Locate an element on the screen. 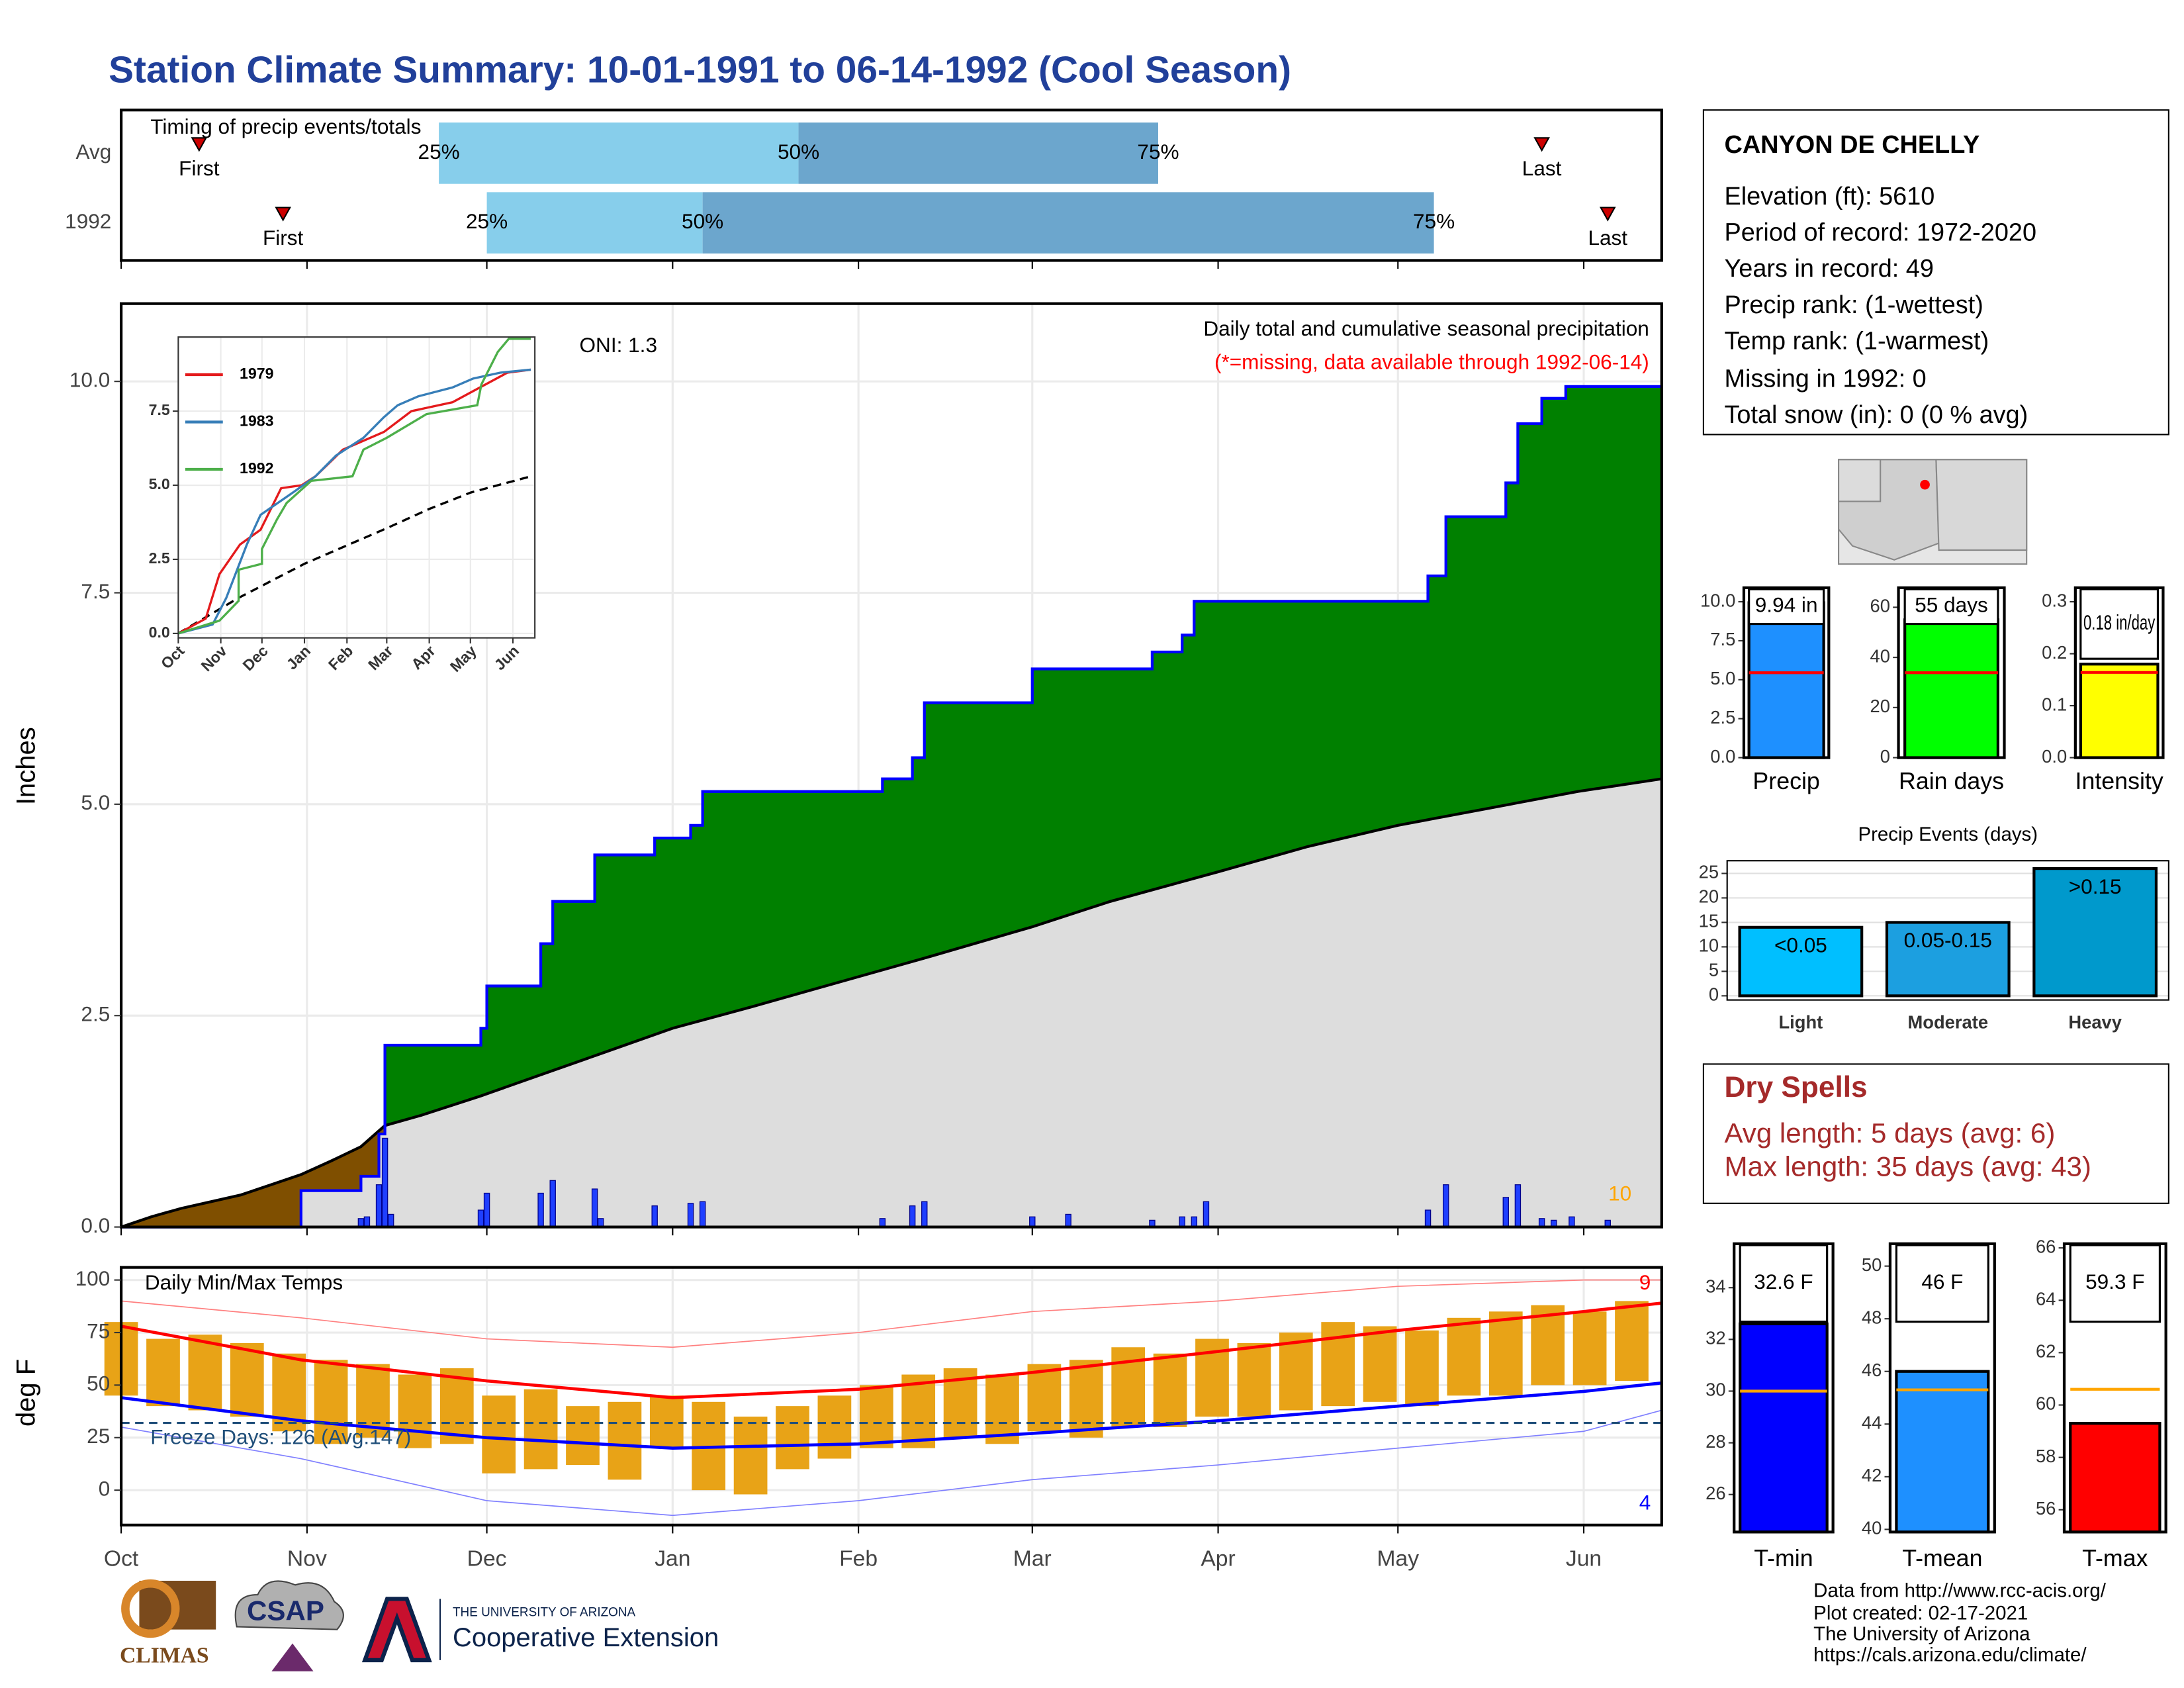 This screenshot has height=1688, width=2184. y-tick-label: 10.0 is located at coordinates (1718, 600).